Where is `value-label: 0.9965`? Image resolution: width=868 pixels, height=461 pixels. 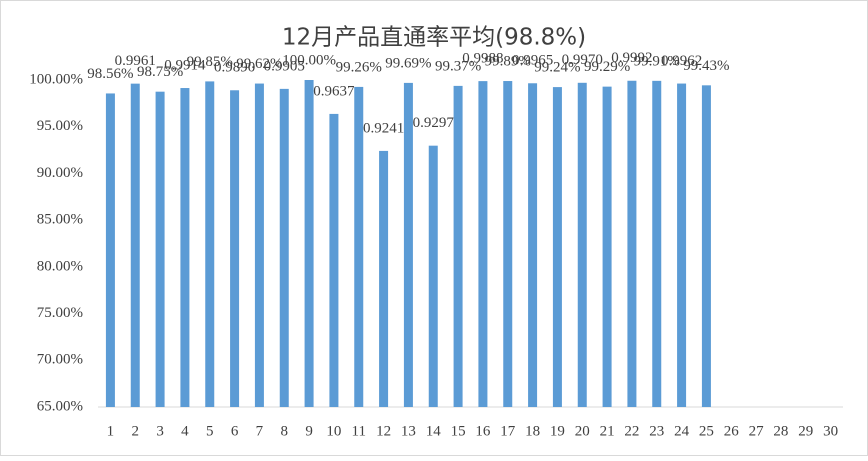
value-label: 0.9965 is located at coordinates (532, 61).